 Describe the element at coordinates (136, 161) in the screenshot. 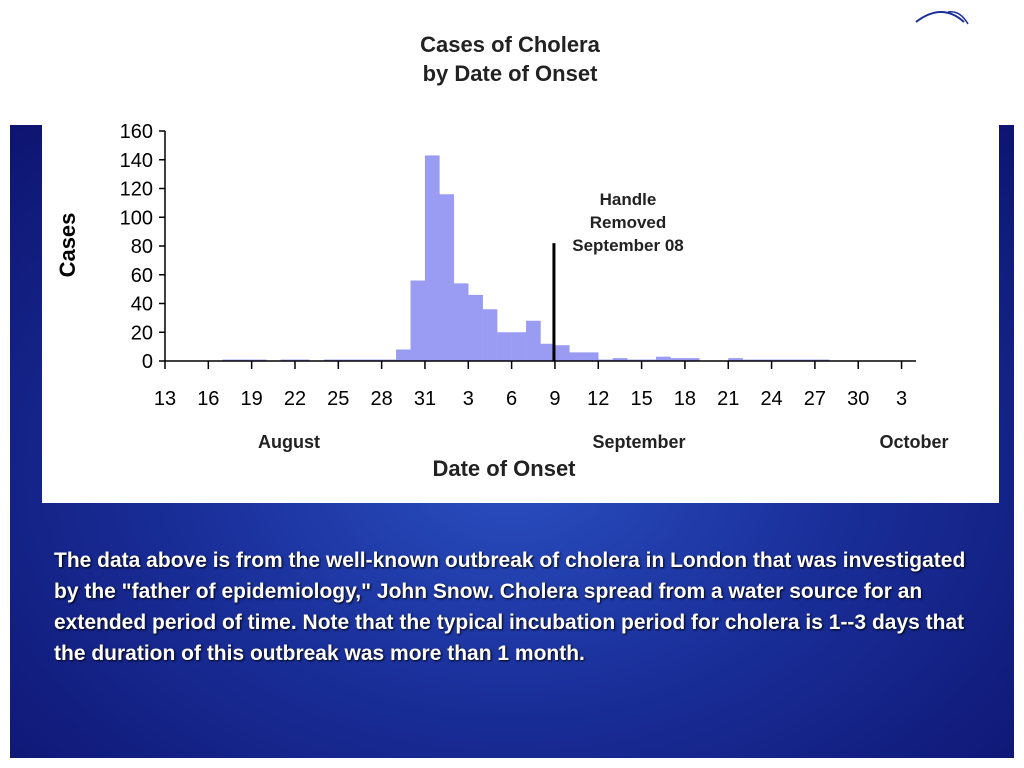

I see `y-tick-label-140: 140` at that location.